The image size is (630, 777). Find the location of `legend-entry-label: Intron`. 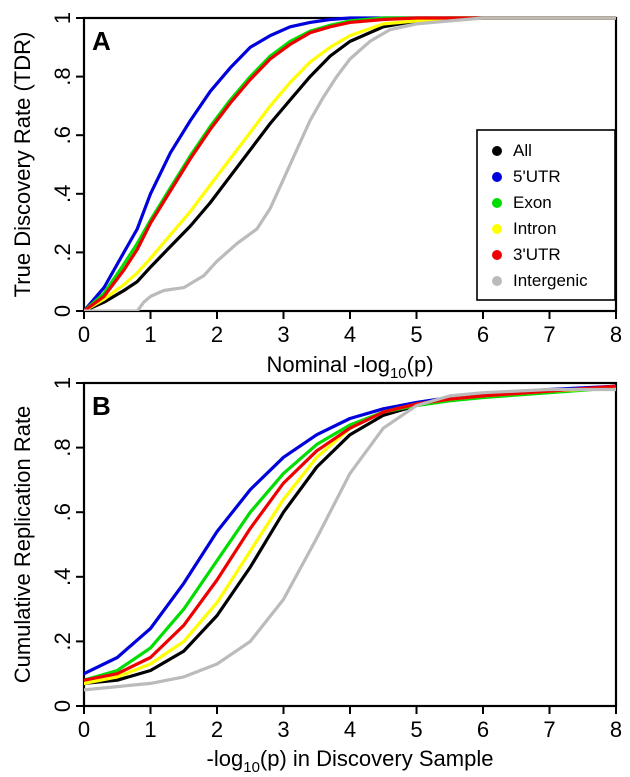

legend-entry-label: Intron is located at coordinates (534, 228).